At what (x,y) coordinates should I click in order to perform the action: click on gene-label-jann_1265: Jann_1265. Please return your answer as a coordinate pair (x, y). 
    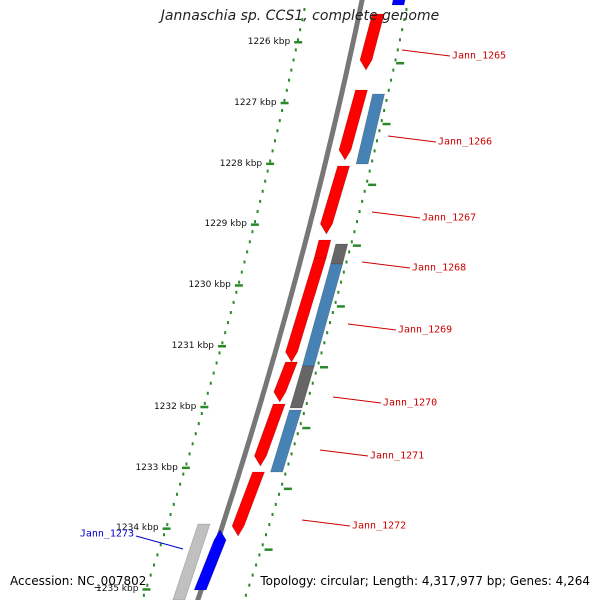
    Looking at the image, I should click on (479, 56).